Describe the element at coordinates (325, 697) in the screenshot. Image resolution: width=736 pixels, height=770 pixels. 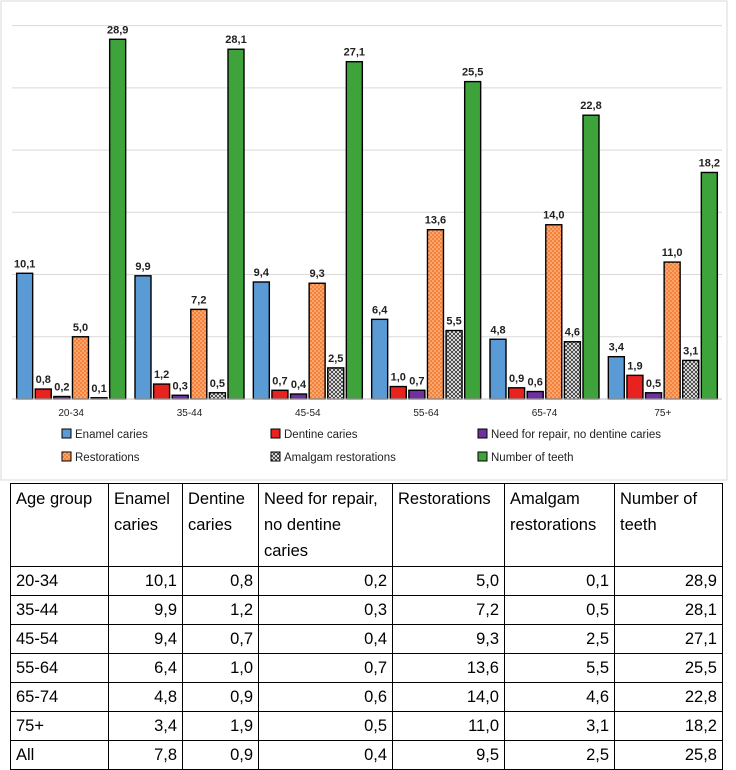
I see `table-cell: 0,6` at that location.